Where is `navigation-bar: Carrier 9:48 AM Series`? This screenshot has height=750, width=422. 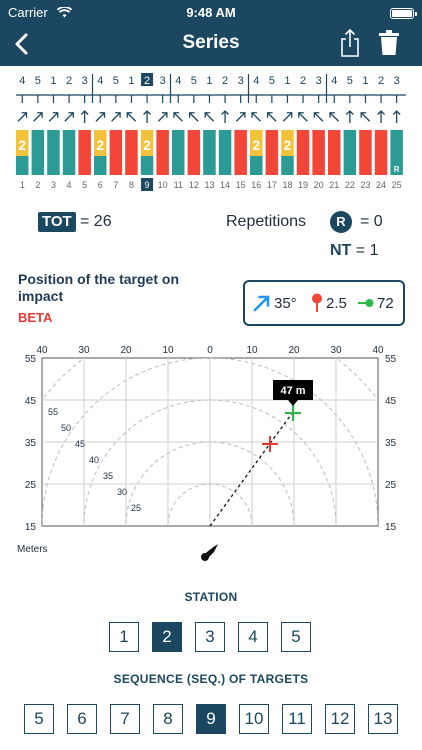
navigation-bar: Carrier 9:48 AM Series is located at coordinates (211, 33).